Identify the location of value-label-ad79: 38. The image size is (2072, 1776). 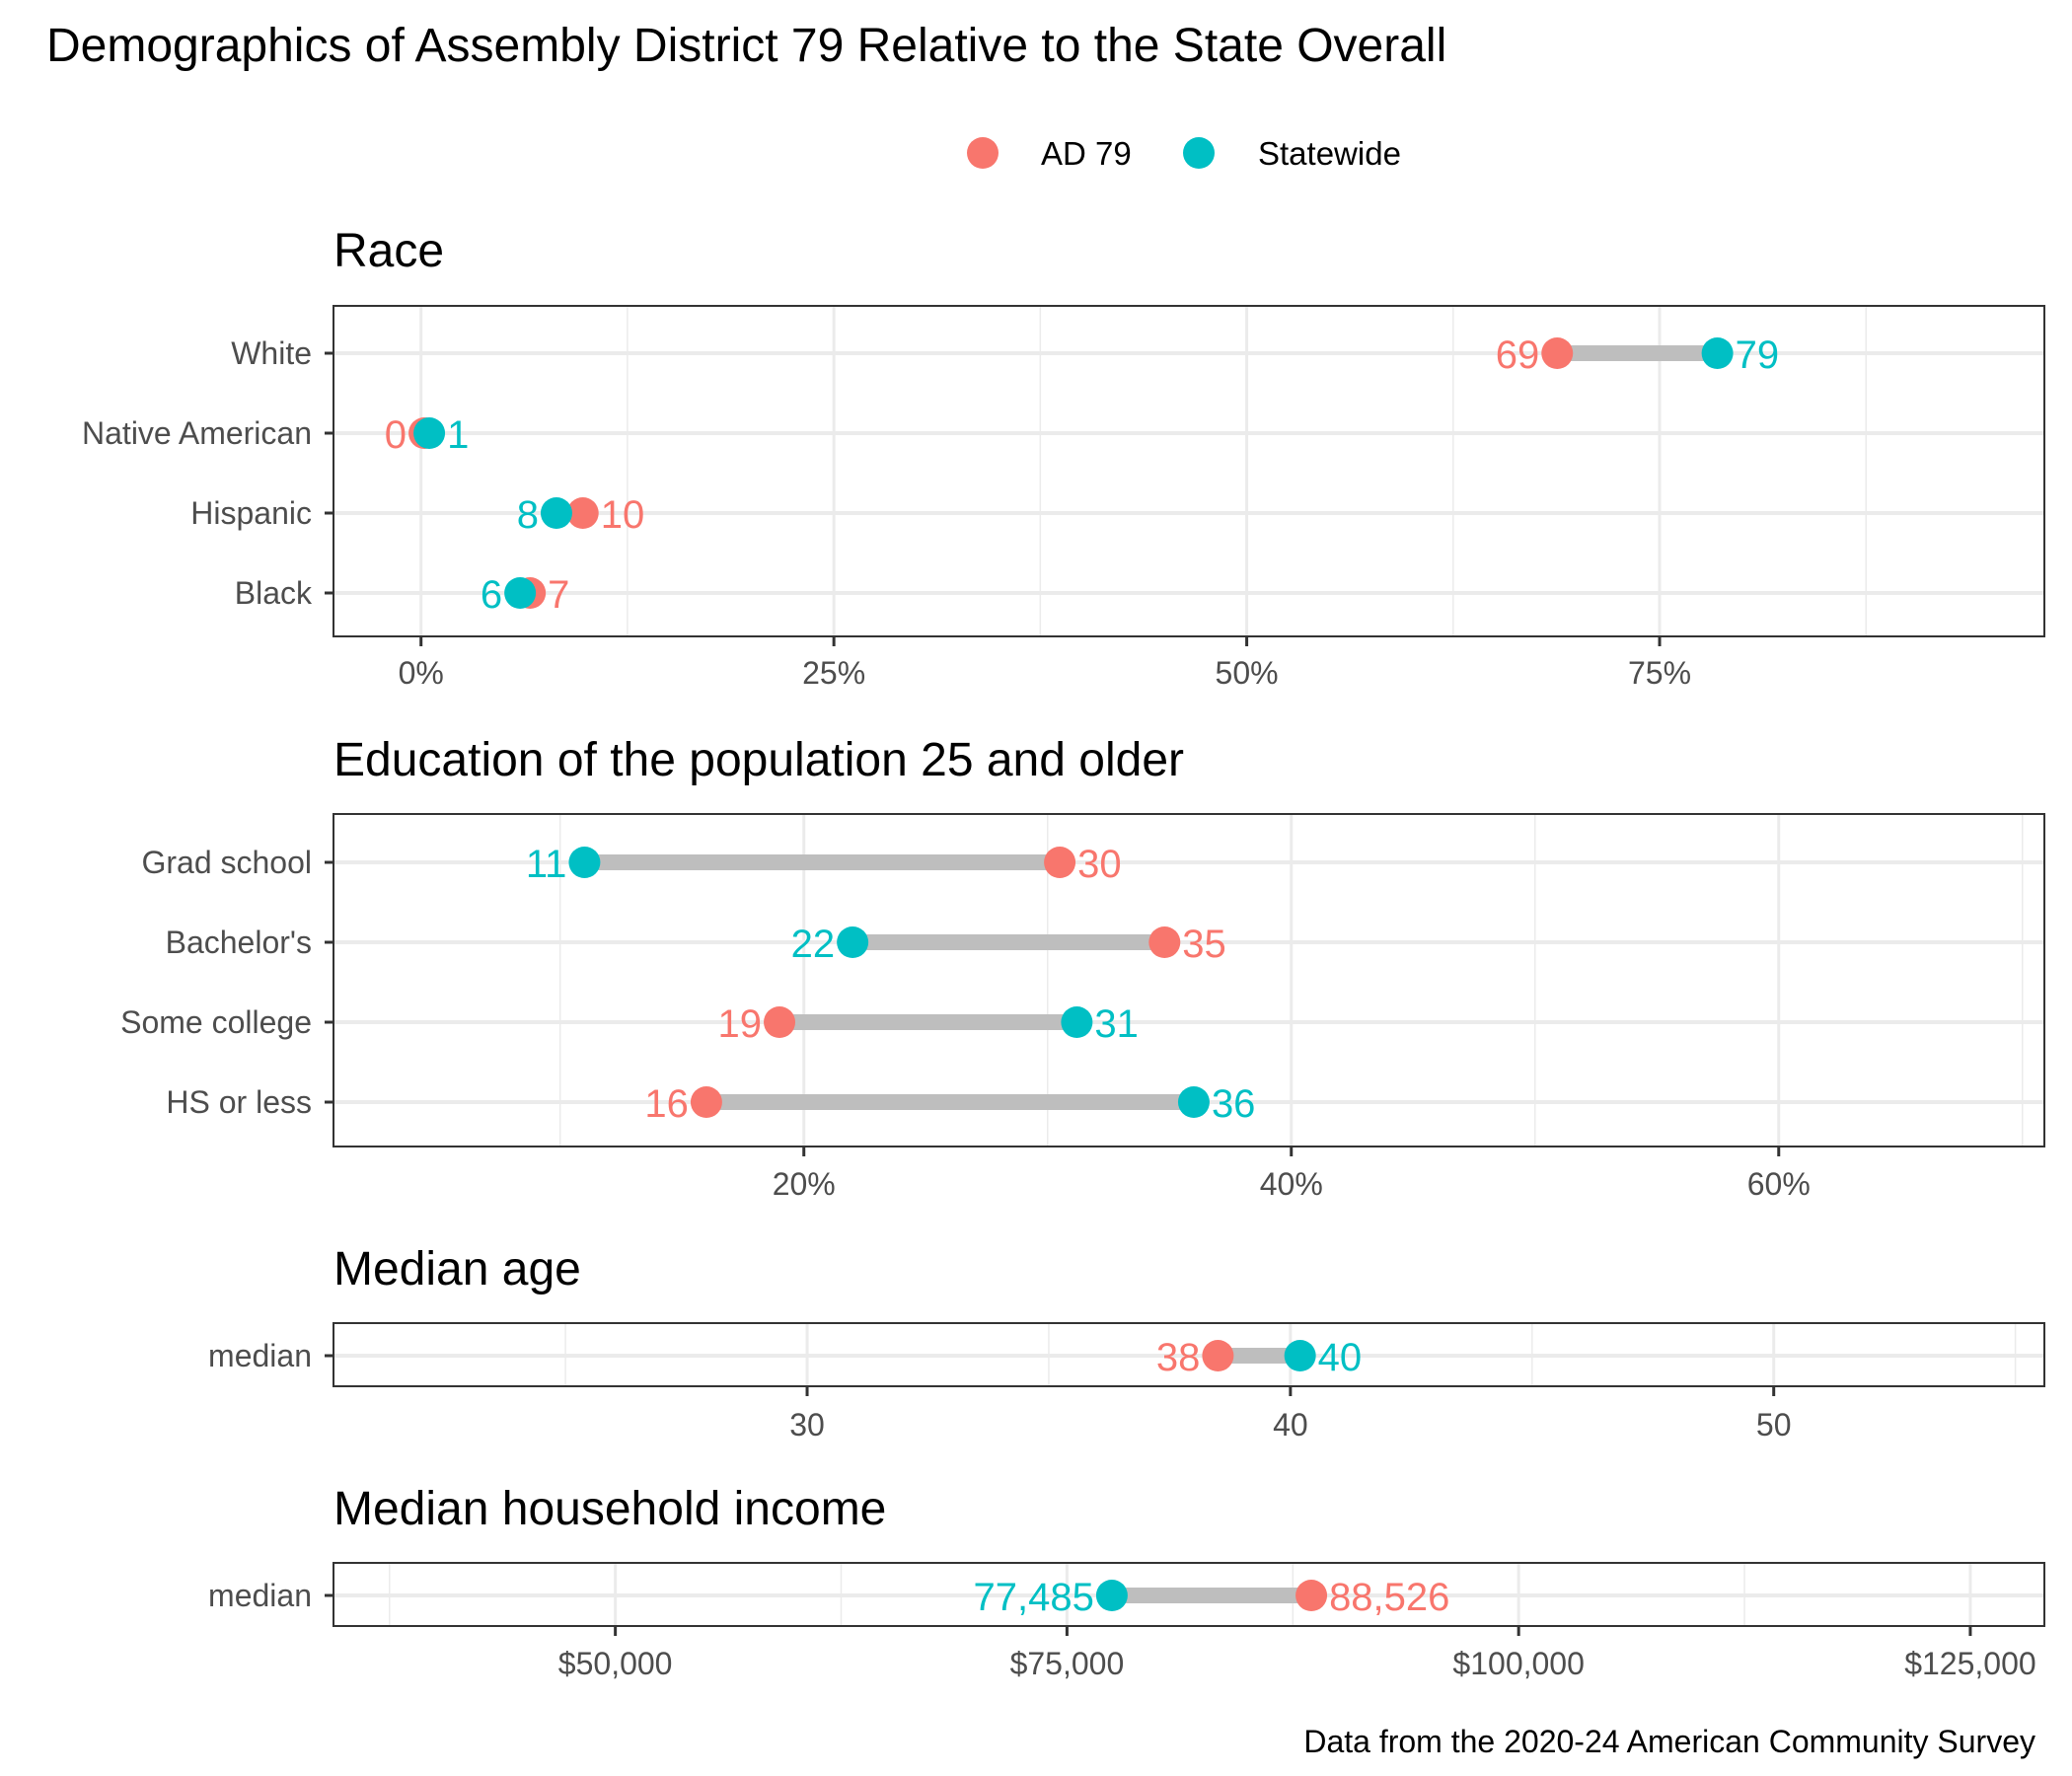
(1179, 1358).